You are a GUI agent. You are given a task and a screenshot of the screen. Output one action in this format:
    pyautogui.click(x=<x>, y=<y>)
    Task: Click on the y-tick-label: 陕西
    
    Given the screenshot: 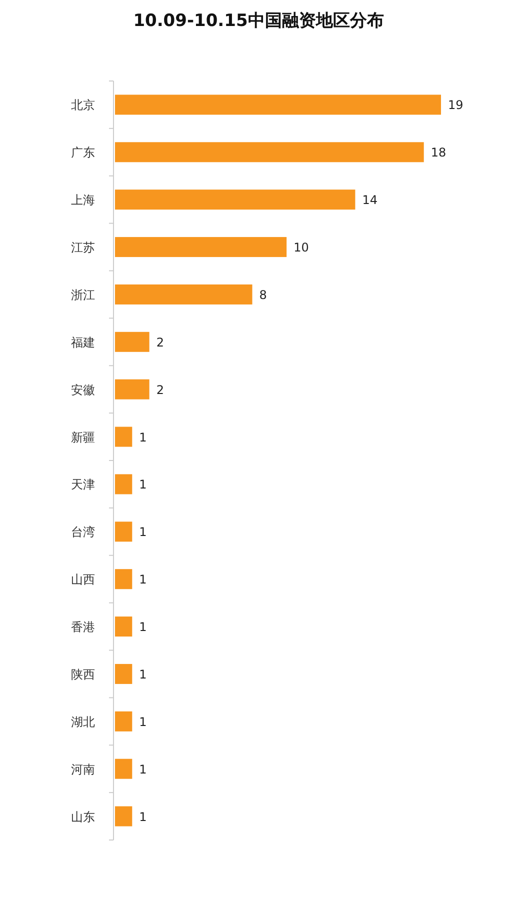 What is the action you would take?
    pyautogui.click(x=83, y=674)
    